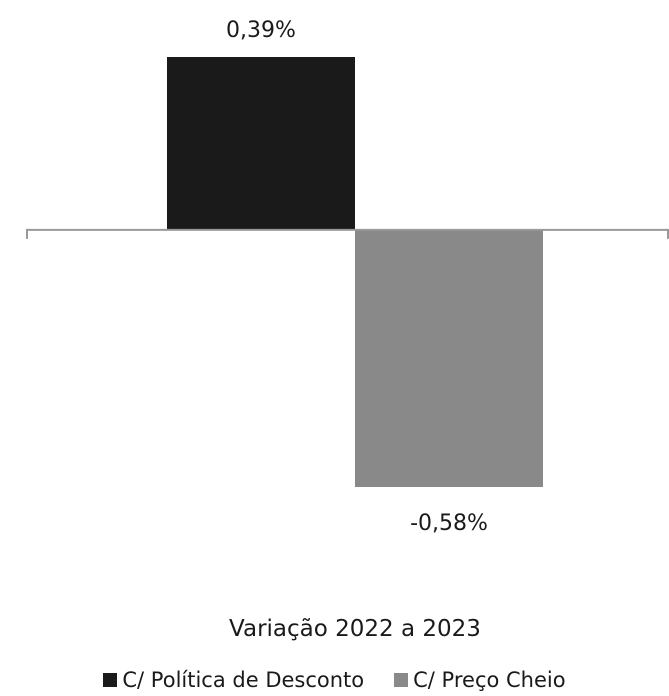  I want to click on legend-swatch-preco-cheio, so click(401, 680).